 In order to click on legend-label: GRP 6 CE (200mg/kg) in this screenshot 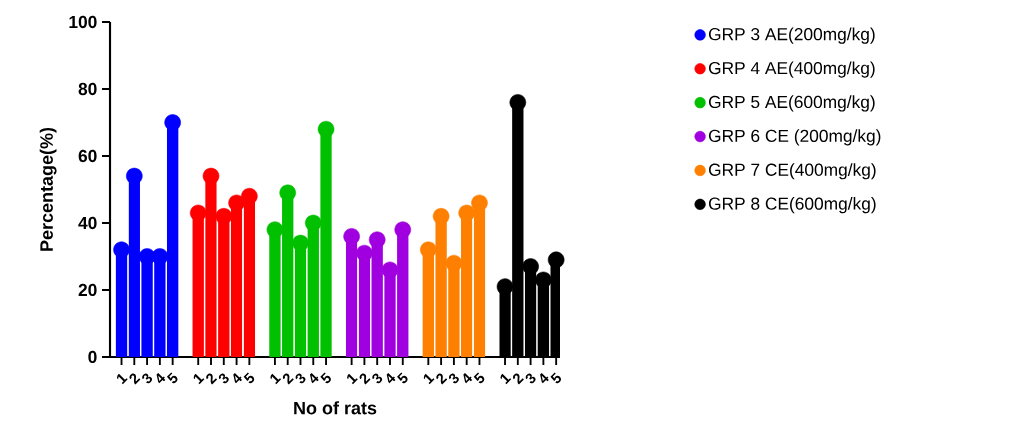, I will do `click(794, 137)`.